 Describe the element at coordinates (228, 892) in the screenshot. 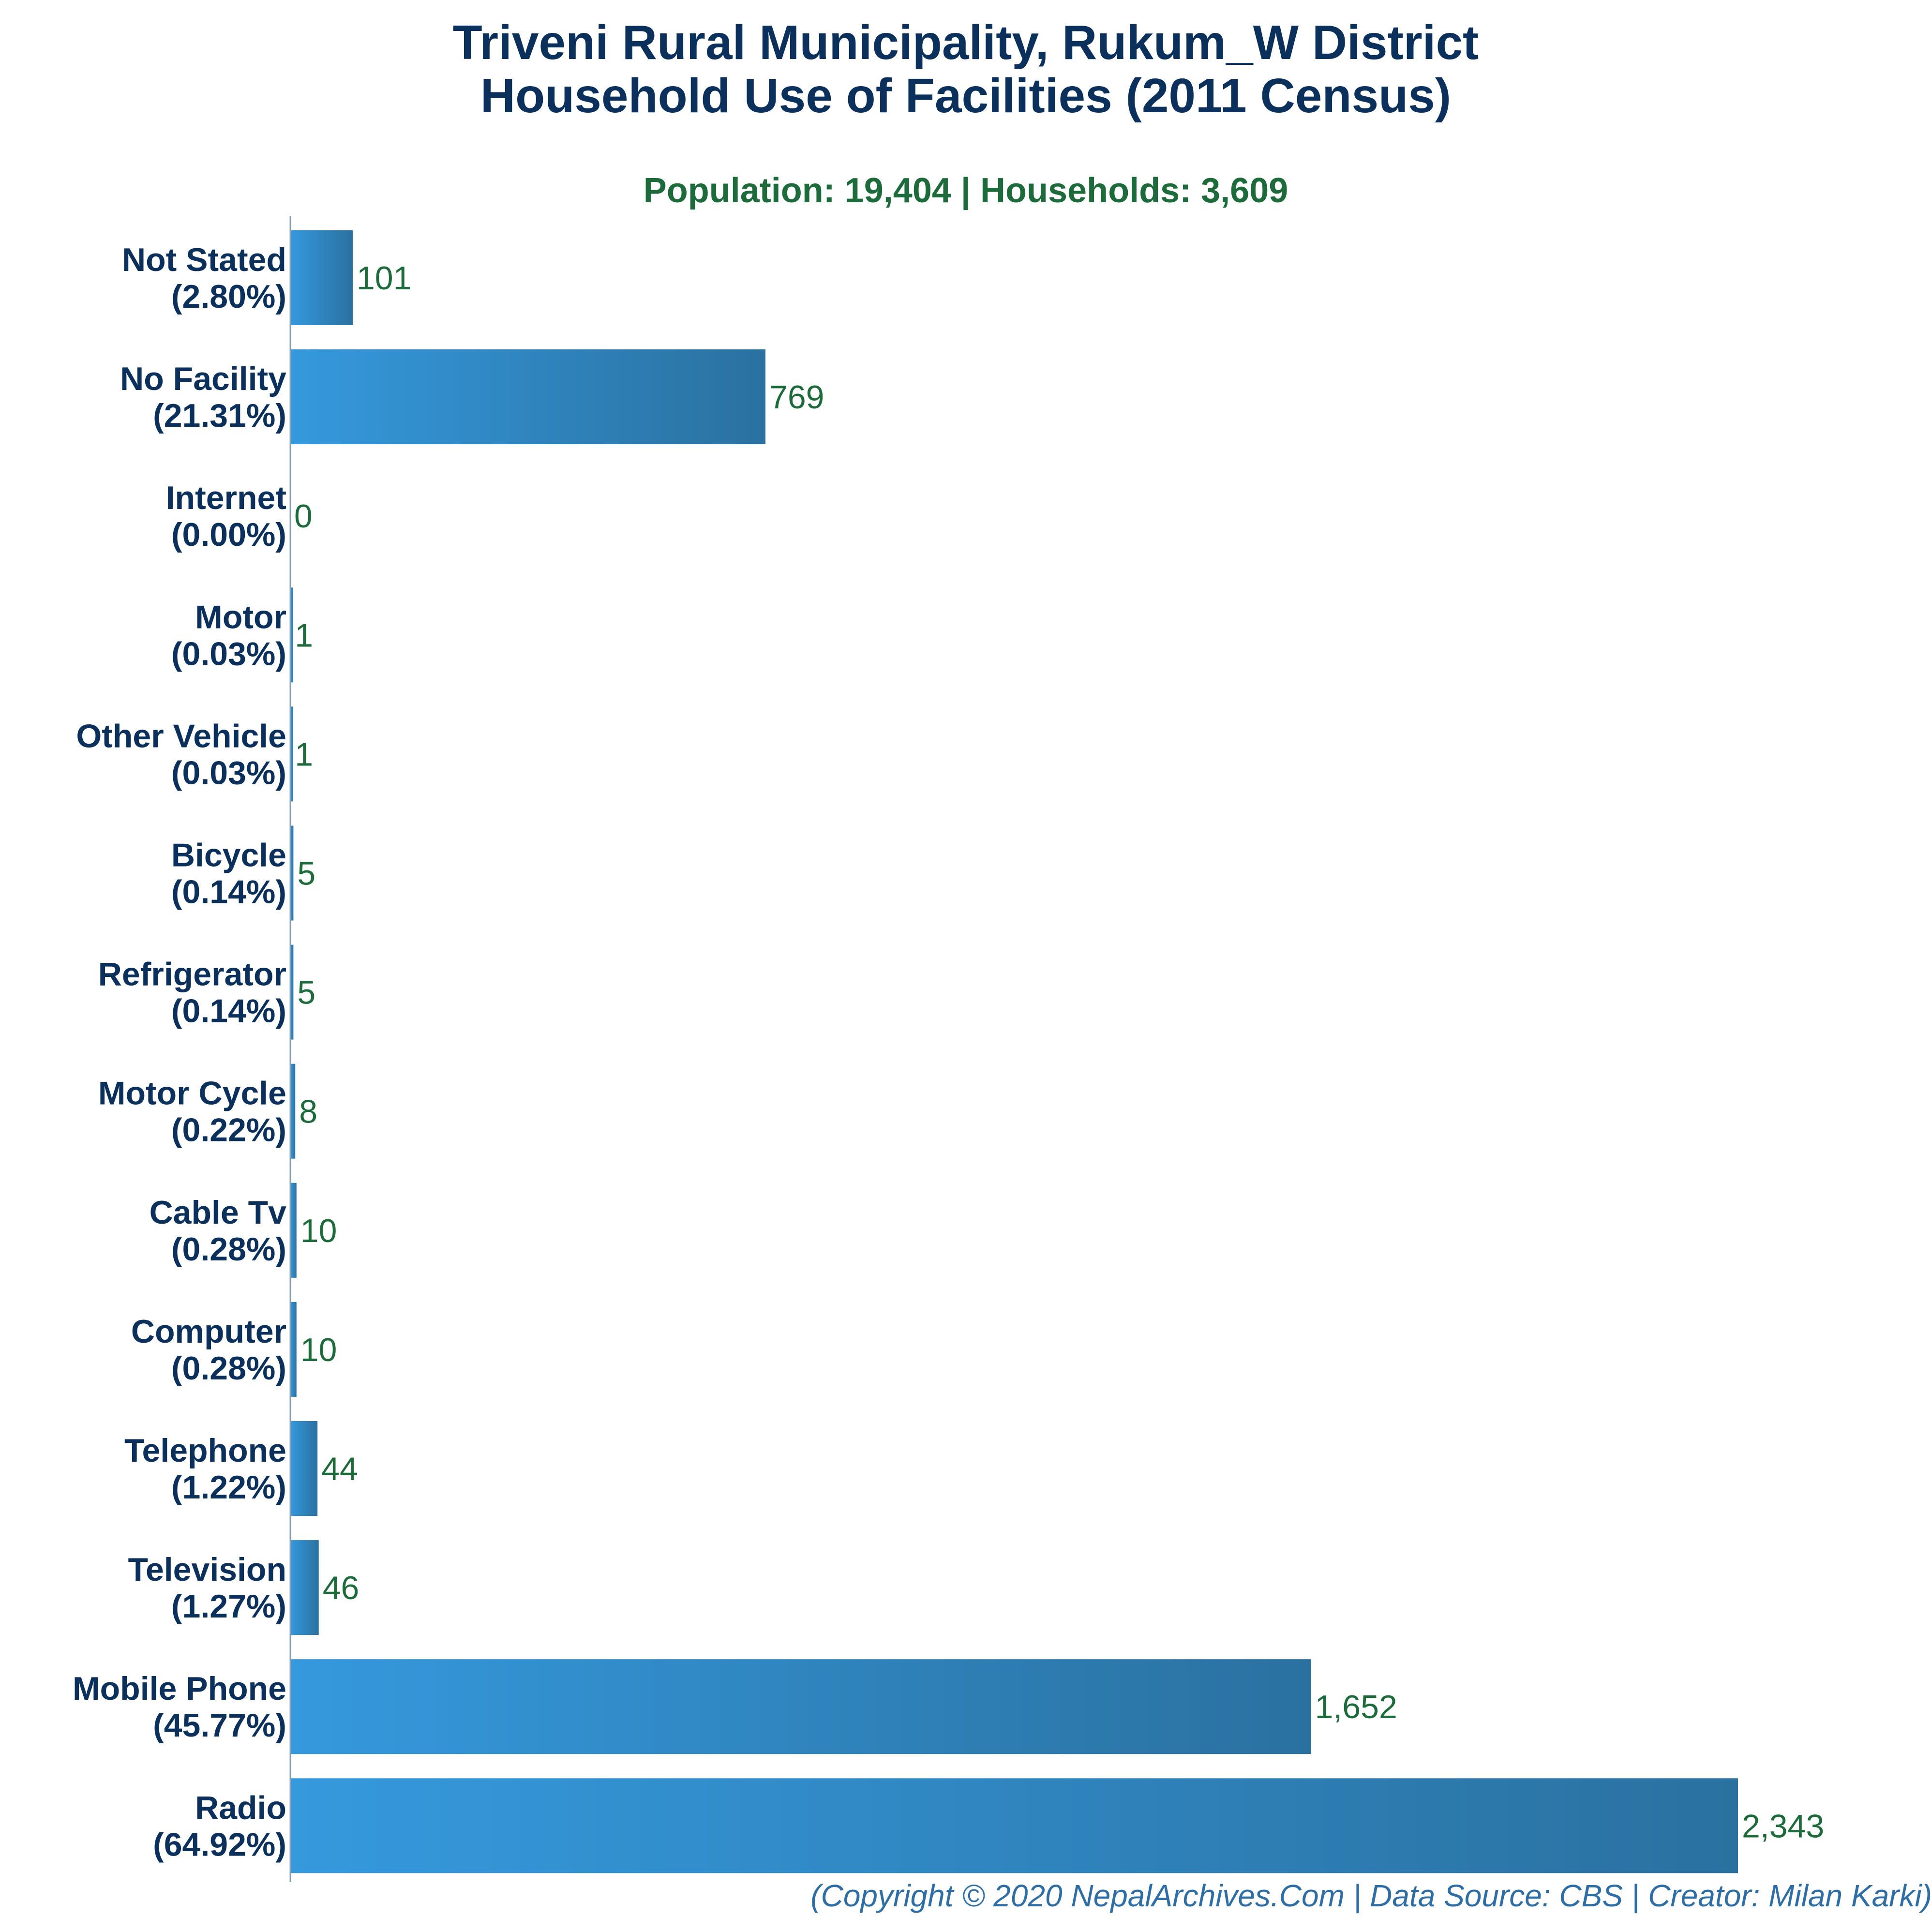

I see `category-percent-bicycle: (0.14%)` at that location.